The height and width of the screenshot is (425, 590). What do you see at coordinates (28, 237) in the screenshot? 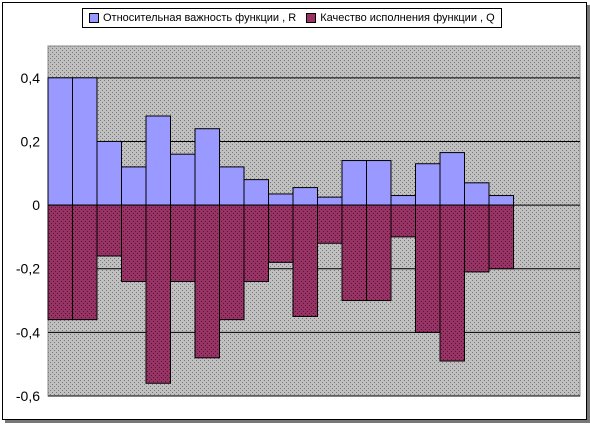
I see `y-axis-ticks: 0,4 0,2 0 -0,2 -0,4 -0,6` at bounding box center [28, 237].